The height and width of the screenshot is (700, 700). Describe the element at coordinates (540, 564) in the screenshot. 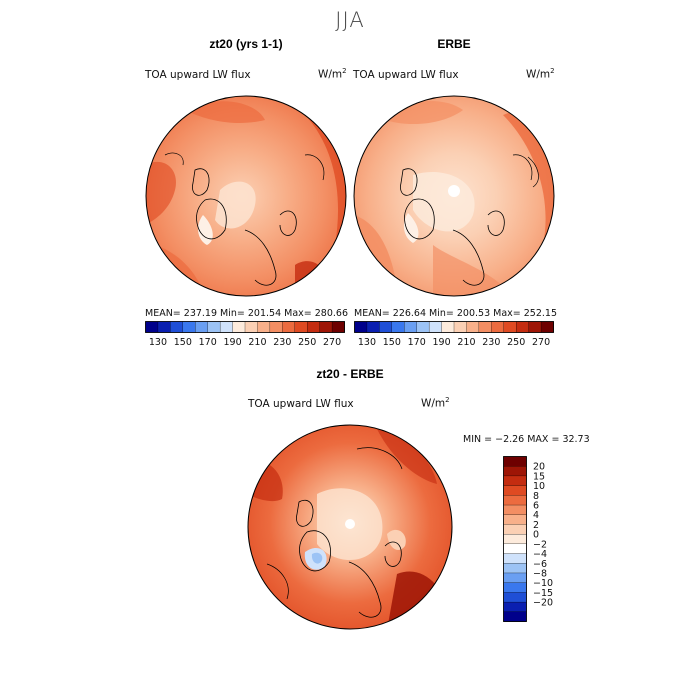

I see `diff-colorbar-tick-label: −6` at that location.